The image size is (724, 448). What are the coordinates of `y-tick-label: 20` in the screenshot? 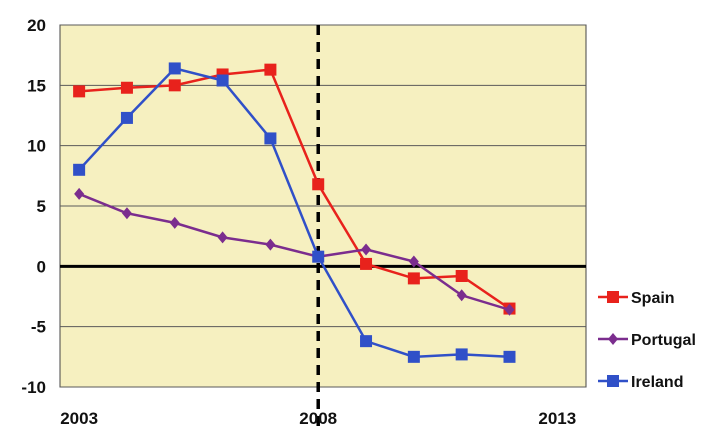 It's located at (36, 25).